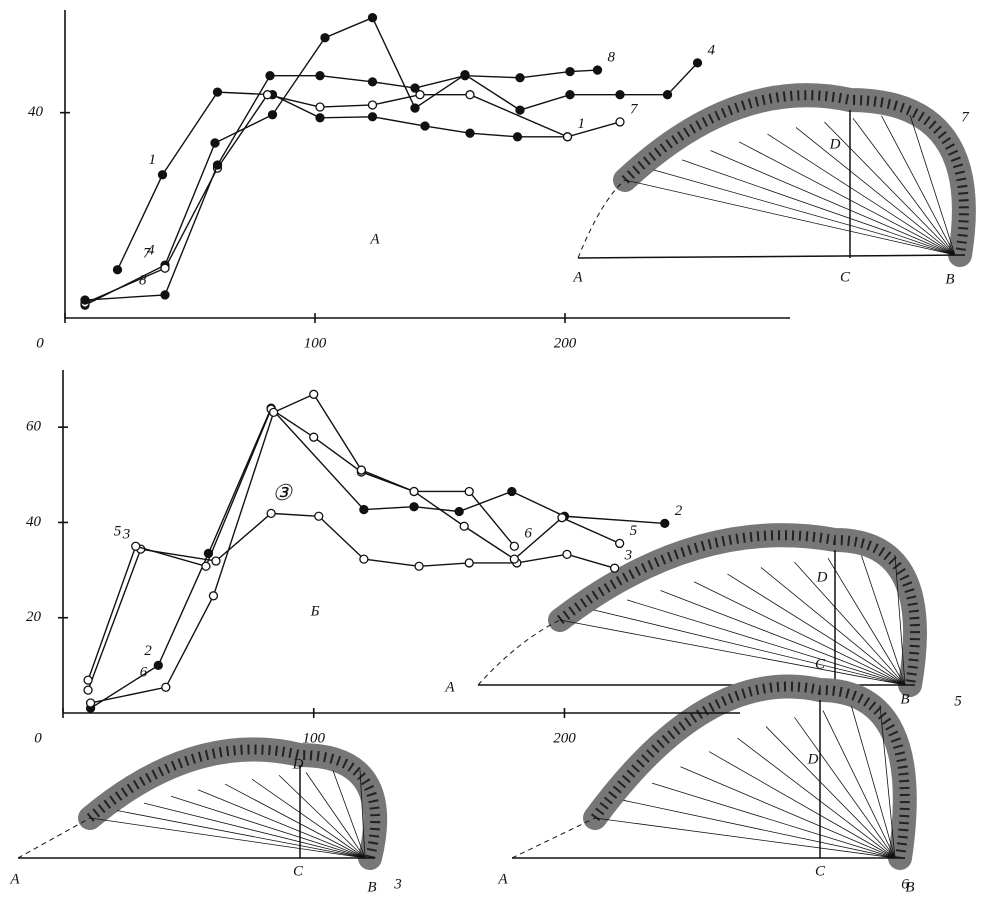 The image size is (1007, 910). Describe the element at coordinates (34, 427) in the screenshot. I see `y-tick-label: 60` at that location.